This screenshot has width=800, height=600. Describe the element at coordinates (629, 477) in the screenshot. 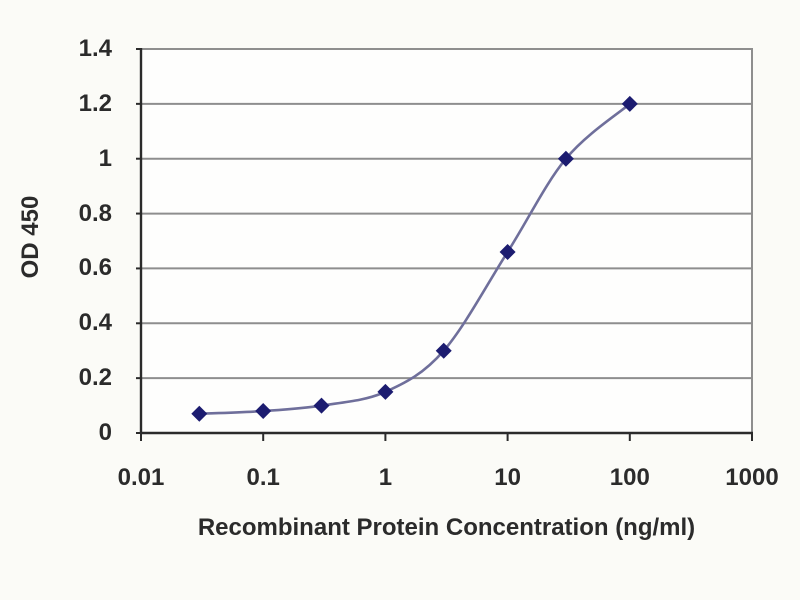

I see `x-tick-label: 100` at that location.